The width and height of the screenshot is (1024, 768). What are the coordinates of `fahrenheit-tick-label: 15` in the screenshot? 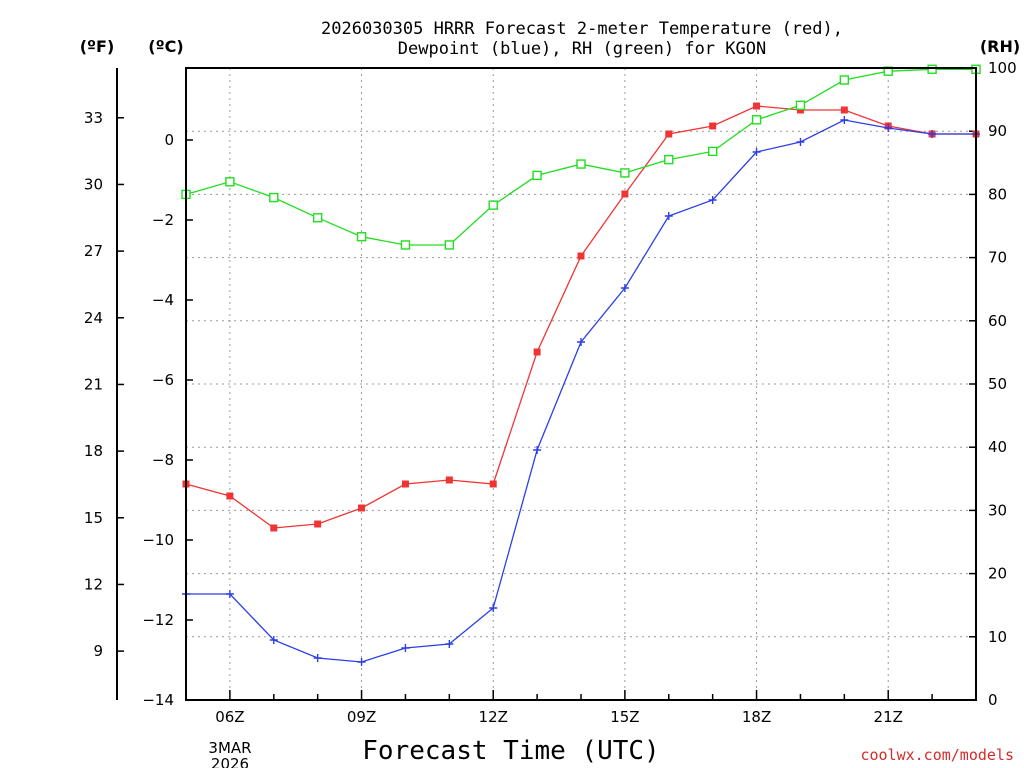 It's located at (93, 518).